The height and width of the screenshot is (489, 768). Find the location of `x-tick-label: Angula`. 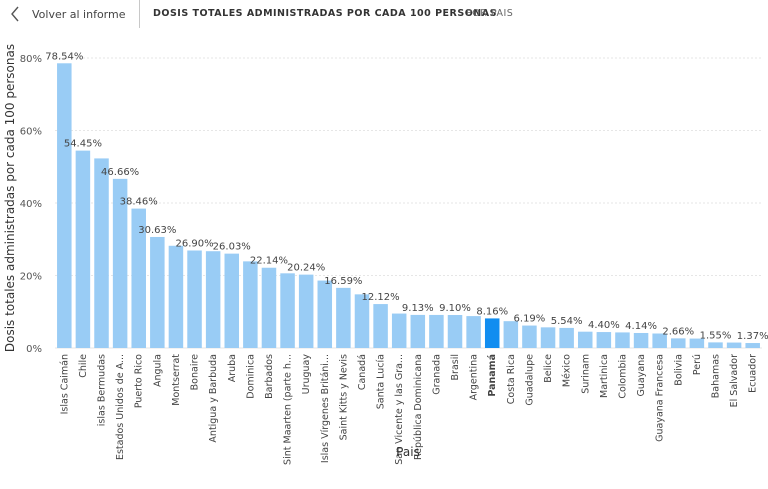

x-tick-label: Angula is located at coordinates (157, 370).